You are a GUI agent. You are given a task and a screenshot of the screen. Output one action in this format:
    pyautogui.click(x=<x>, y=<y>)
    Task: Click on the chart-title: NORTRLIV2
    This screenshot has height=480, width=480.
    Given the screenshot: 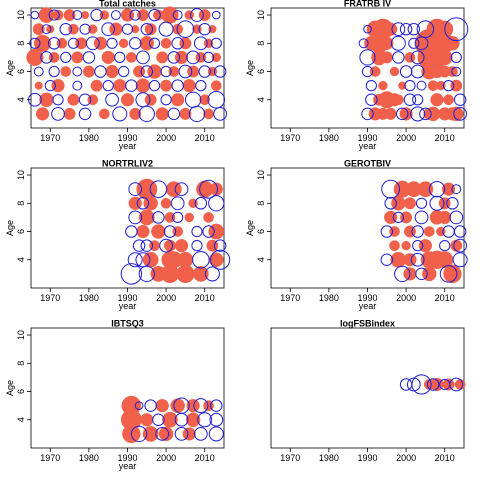 What is the action you would take?
    pyautogui.click(x=127, y=164)
    